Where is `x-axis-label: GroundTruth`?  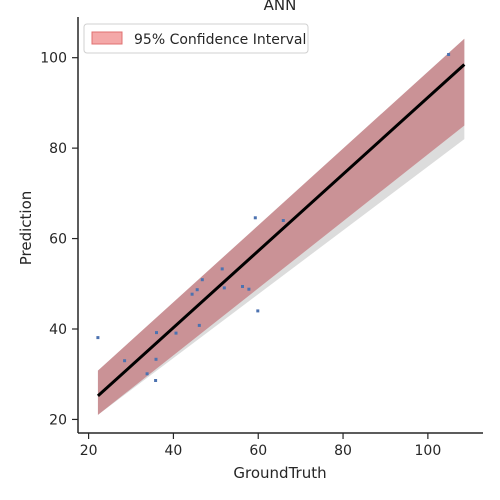 x-axis-label: GroundTruth is located at coordinates (279, 473).